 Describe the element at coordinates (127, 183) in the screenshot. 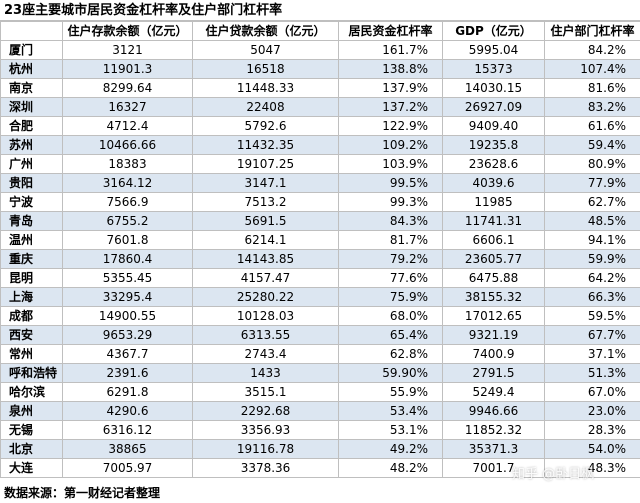

I see `cell-deposit: 3164.12` at that location.